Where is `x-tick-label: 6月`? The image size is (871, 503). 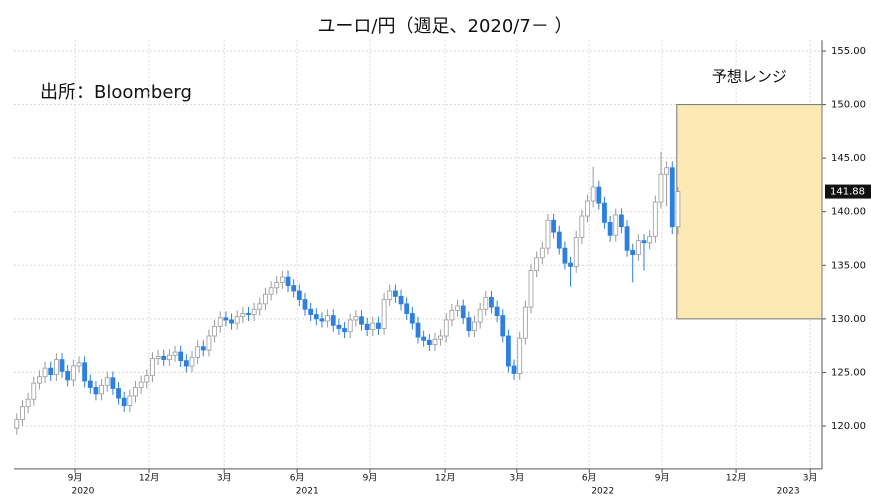 x-tick-label: 6月 is located at coordinates (297, 477).